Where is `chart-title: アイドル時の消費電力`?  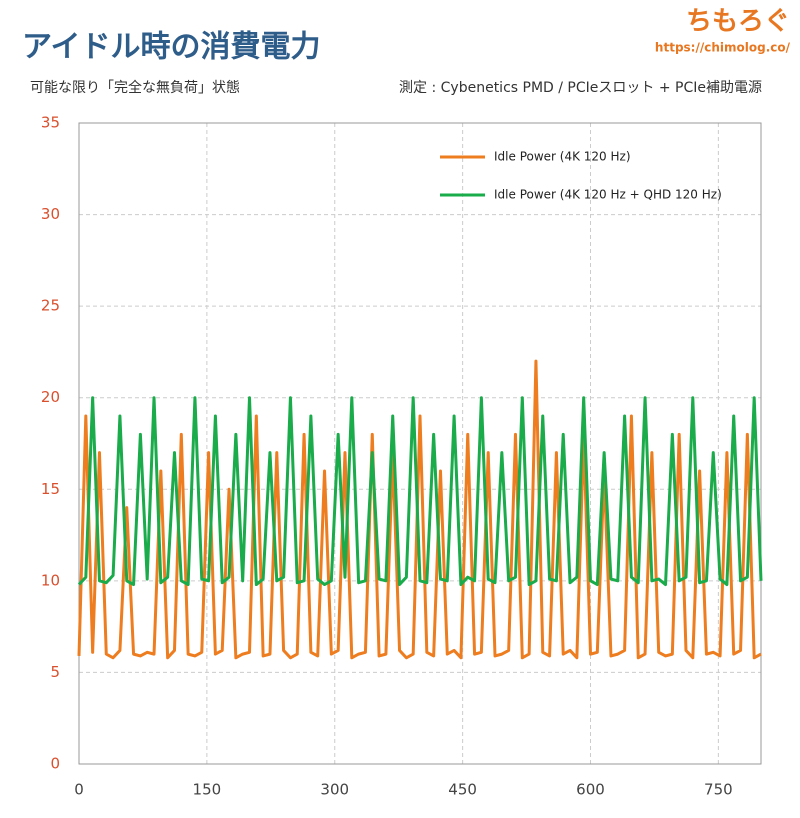 chart-title: アイドル時の消費電力 is located at coordinates (171, 47).